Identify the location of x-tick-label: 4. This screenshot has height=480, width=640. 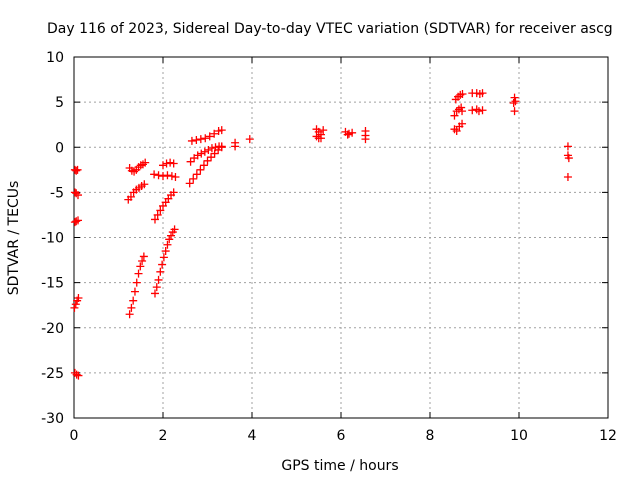
(252, 436).